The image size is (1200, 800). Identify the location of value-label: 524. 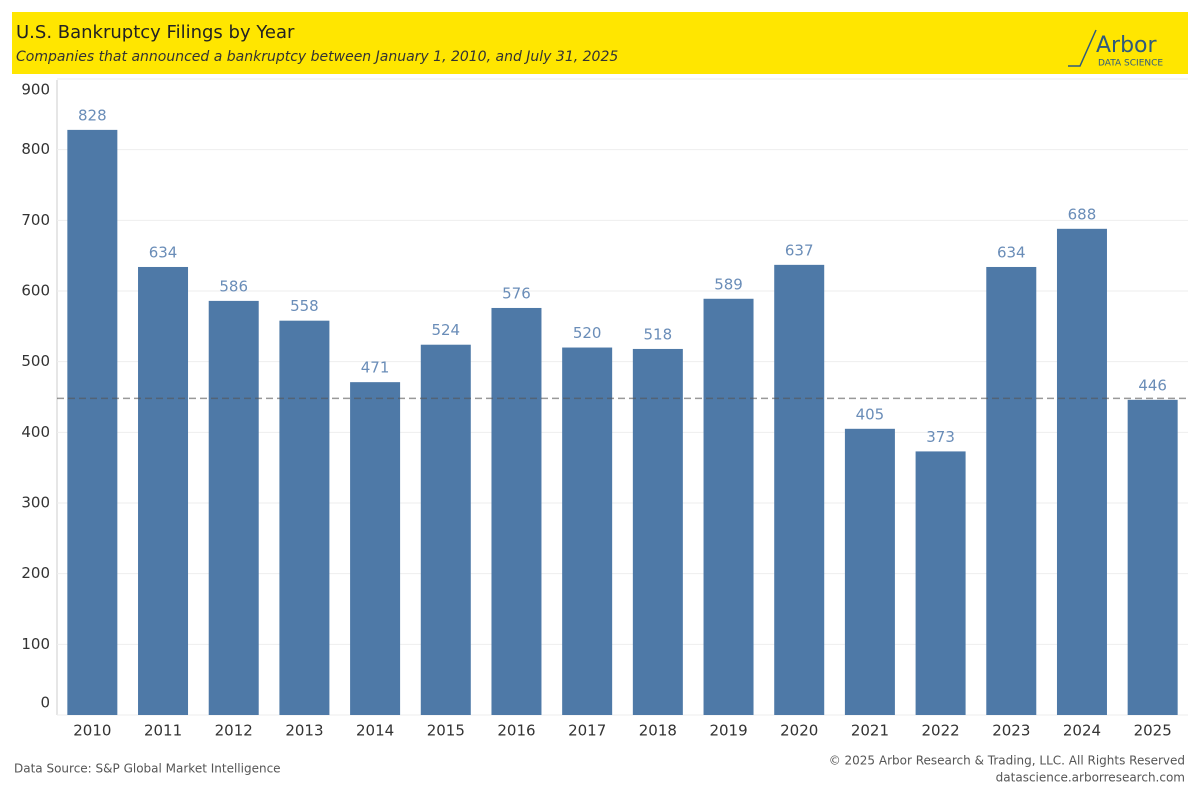
(445, 330).